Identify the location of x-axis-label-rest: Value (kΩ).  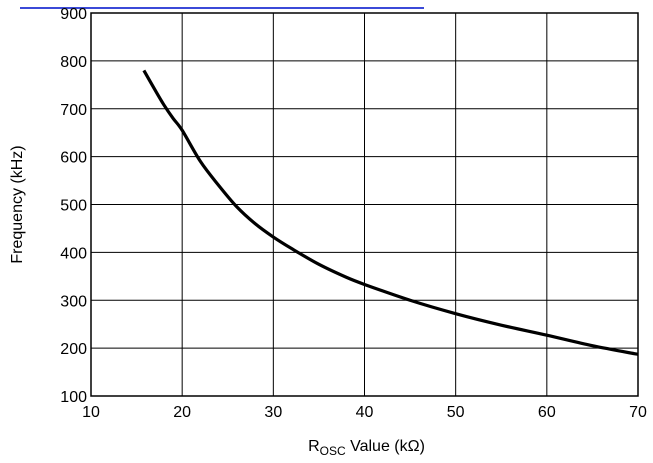
(385, 446).